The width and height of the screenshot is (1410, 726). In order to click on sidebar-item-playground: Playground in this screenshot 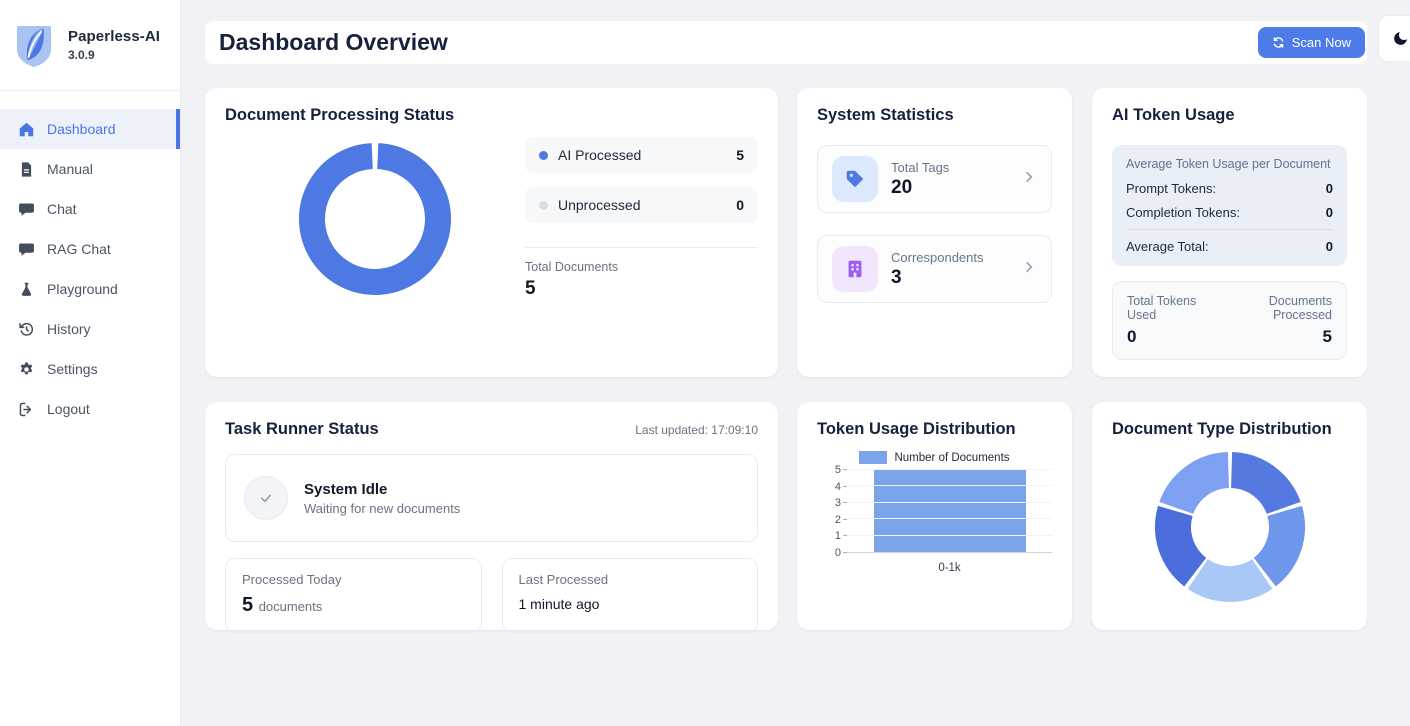, I will do `click(90, 289)`.